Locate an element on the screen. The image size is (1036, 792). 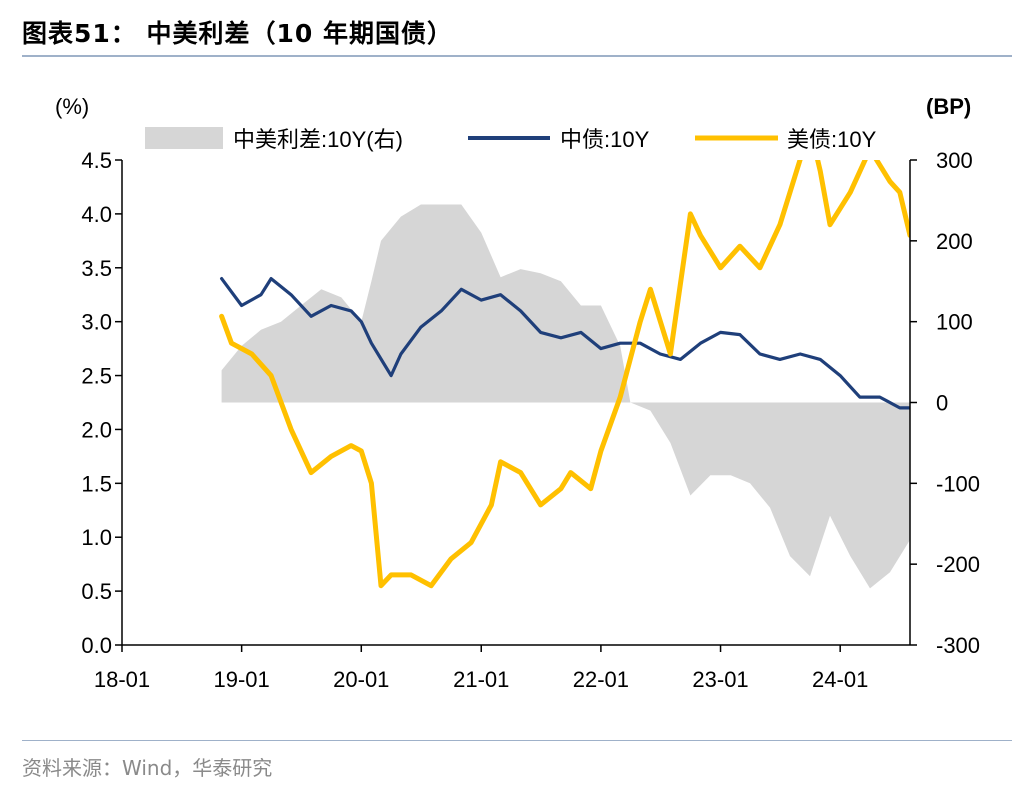
x-tick-label: 24-01 is located at coordinates (840, 679).